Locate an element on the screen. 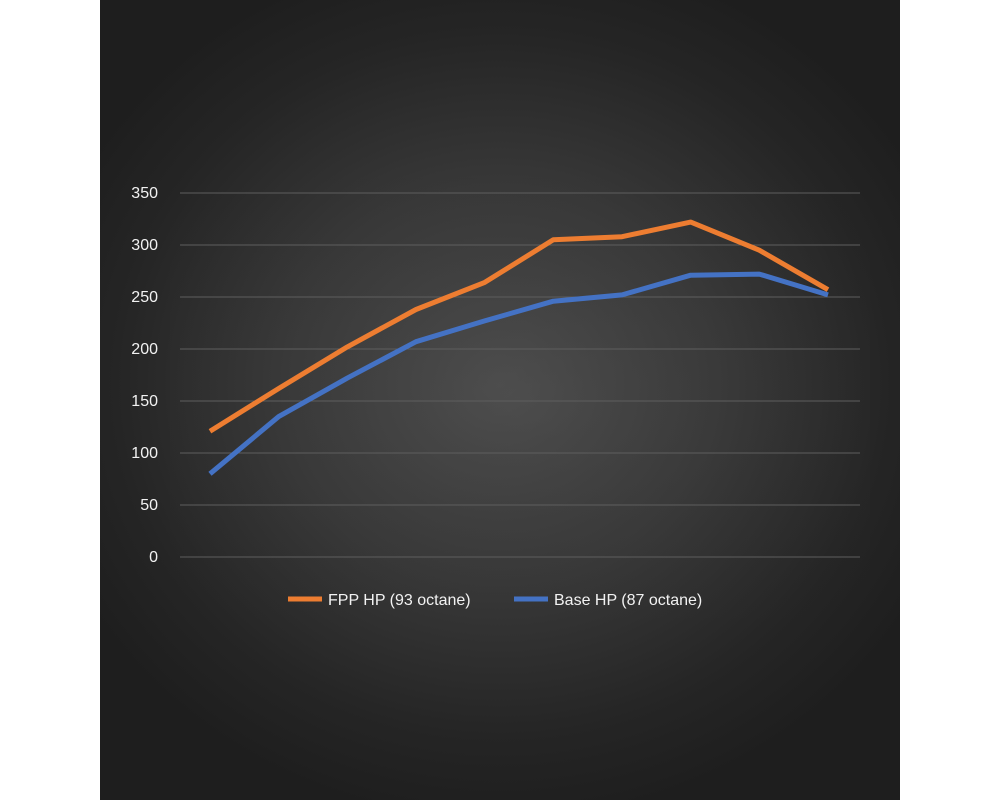 The height and width of the screenshot is (800, 1000). y-axis-tick-labels: 0 50 100 150 200 250 300 350 is located at coordinates (144, 375).